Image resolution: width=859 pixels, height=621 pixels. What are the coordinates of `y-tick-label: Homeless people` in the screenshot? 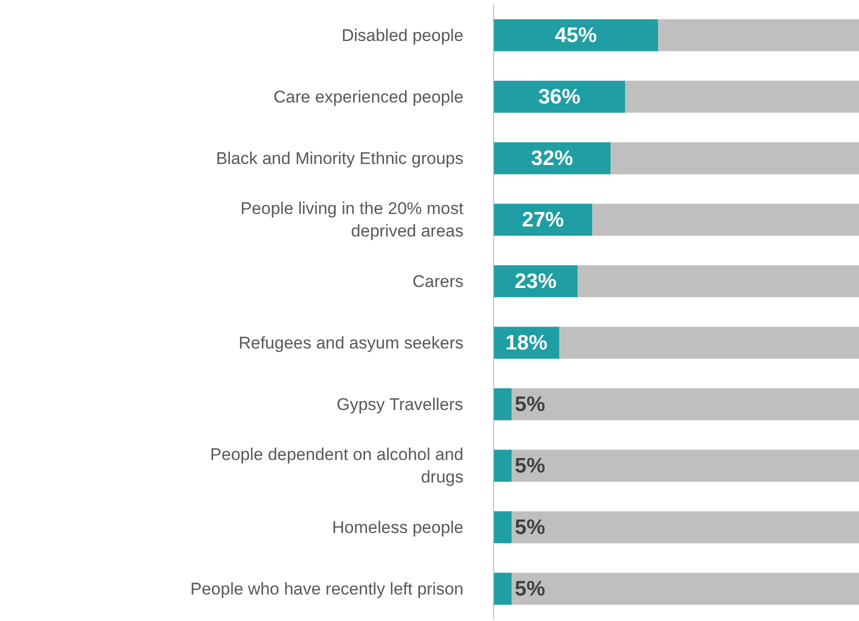 It's located at (398, 527).